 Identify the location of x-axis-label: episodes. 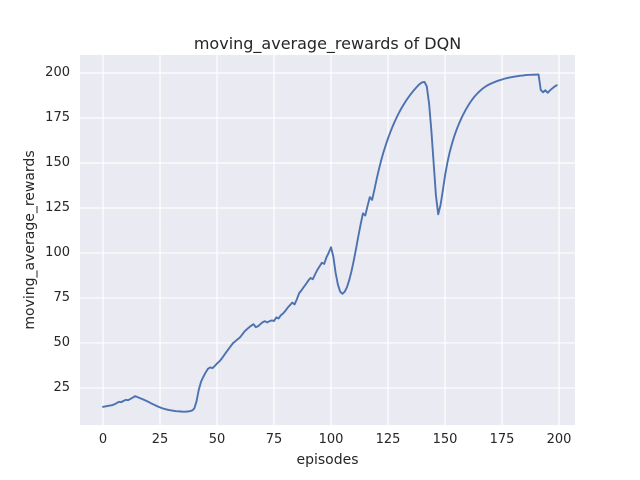
(327, 460).